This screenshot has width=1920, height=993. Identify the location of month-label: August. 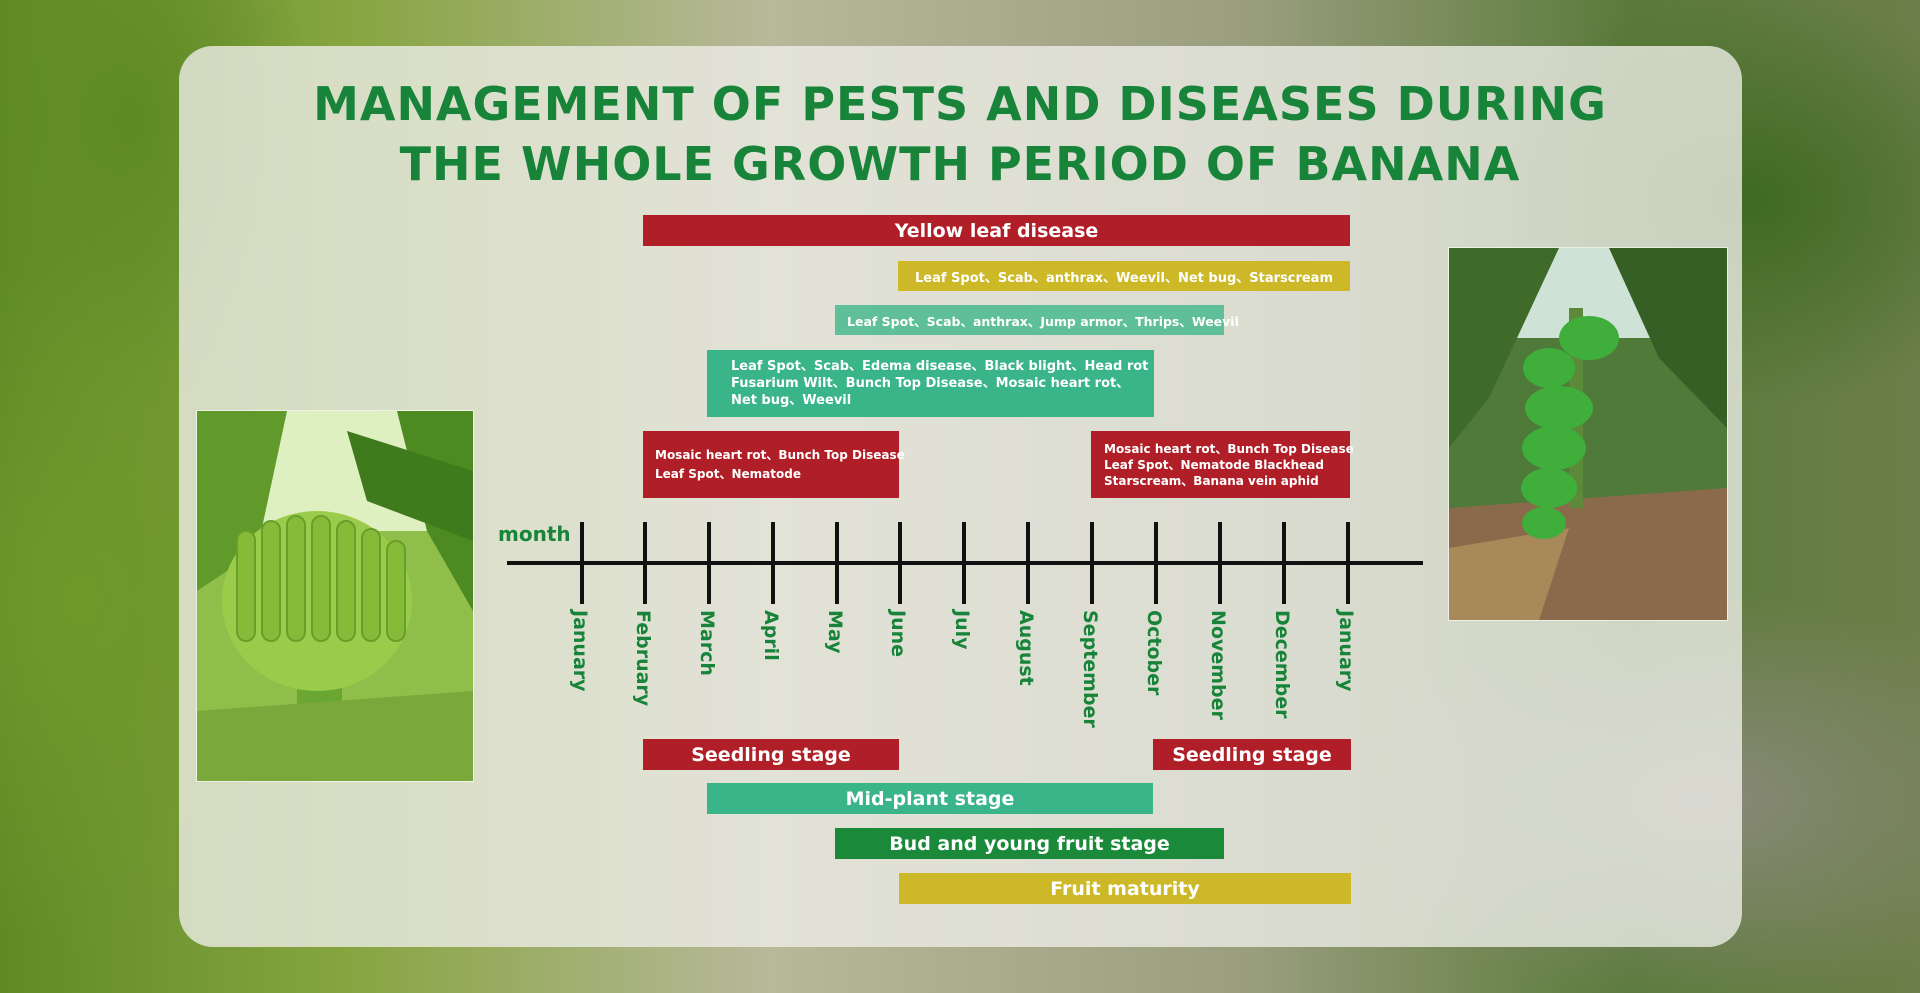
(1026, 648).